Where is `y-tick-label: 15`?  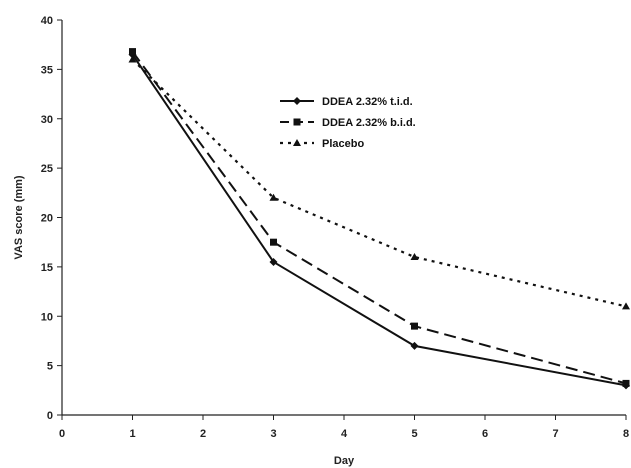
y-tick-label: 15 is located at coordinates (47, 268).